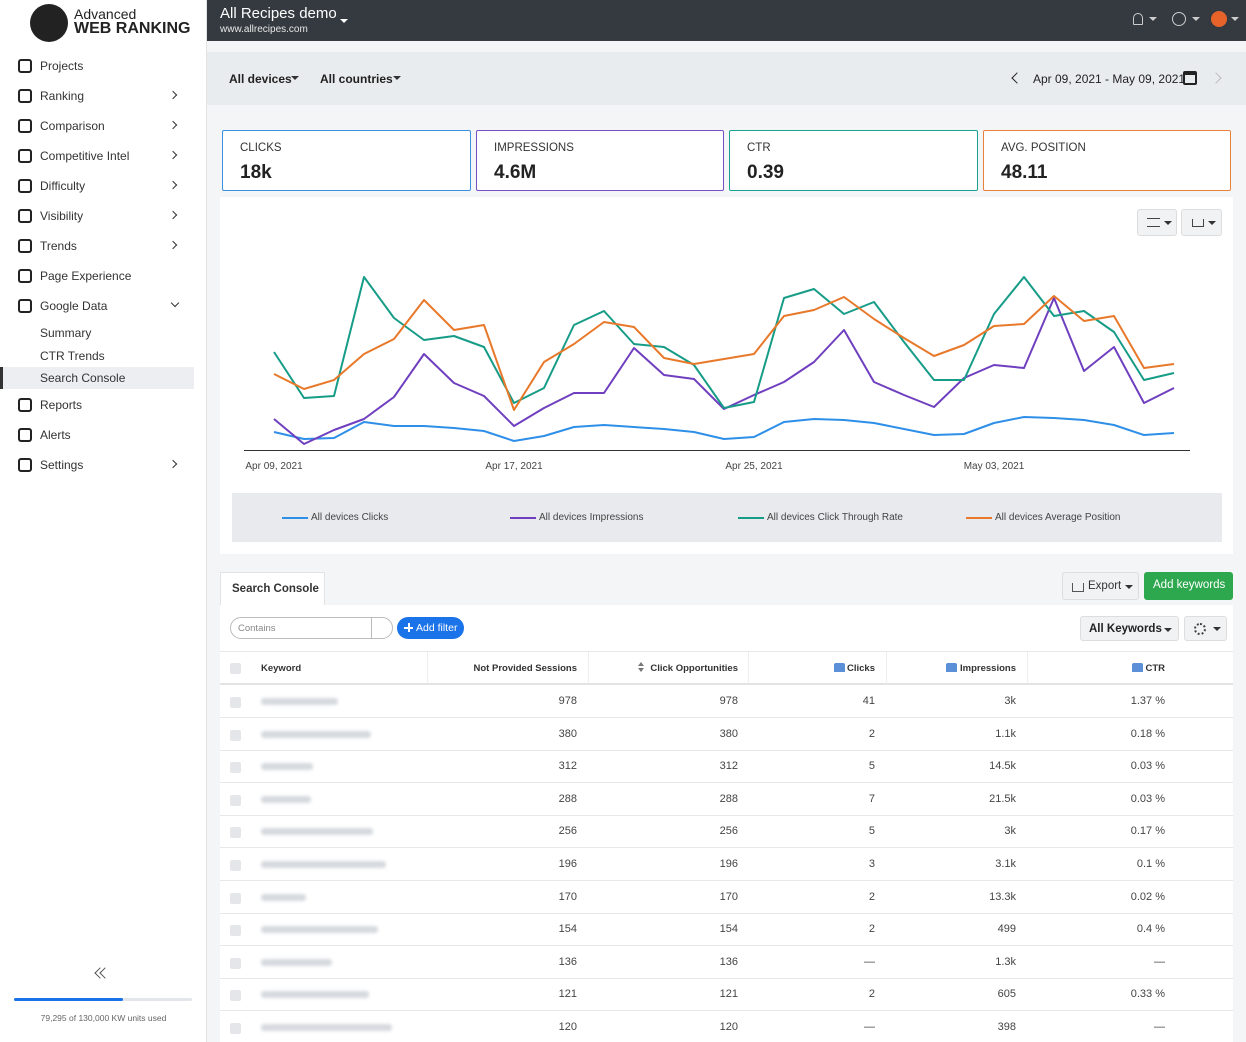 This screenshot has height=1042, width=1246. I want to click on date-range: Apr 09, 2021 - May 09, 2021, so click(1109, 79).